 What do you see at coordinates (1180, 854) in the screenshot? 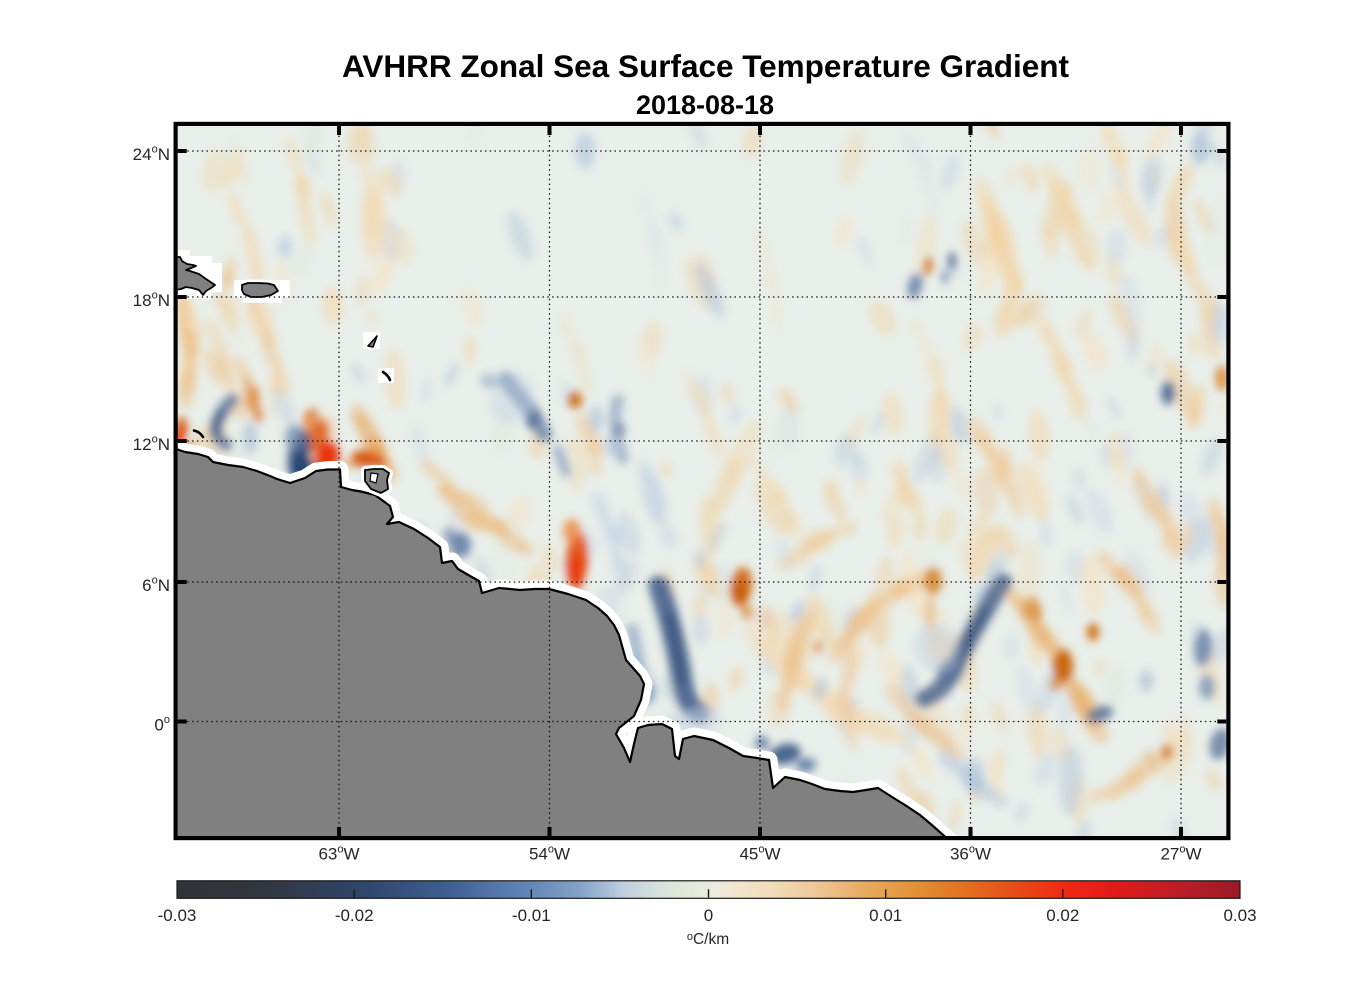
I see `svg-text: 27oW` at bounding box center [1180, 854].